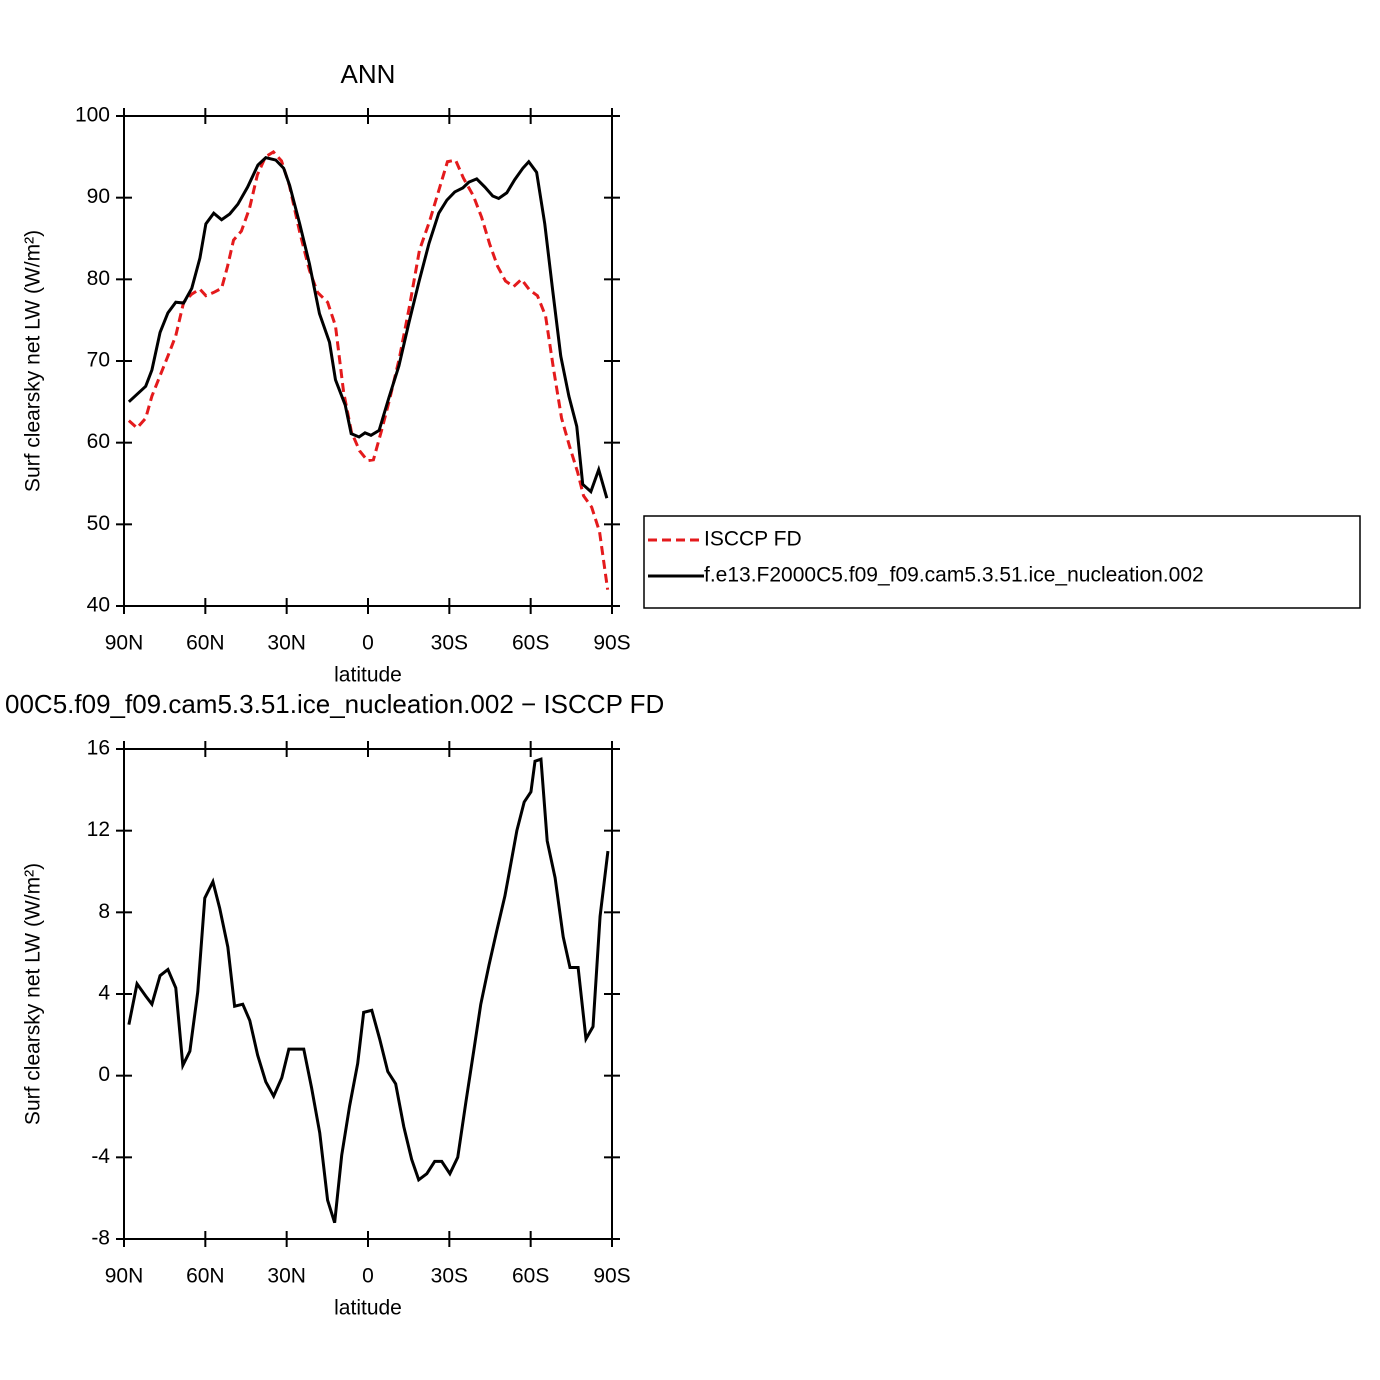 This screenshot has height=1380, width=1380. I want to click on y-tick-label: 60, so click(98, 441).